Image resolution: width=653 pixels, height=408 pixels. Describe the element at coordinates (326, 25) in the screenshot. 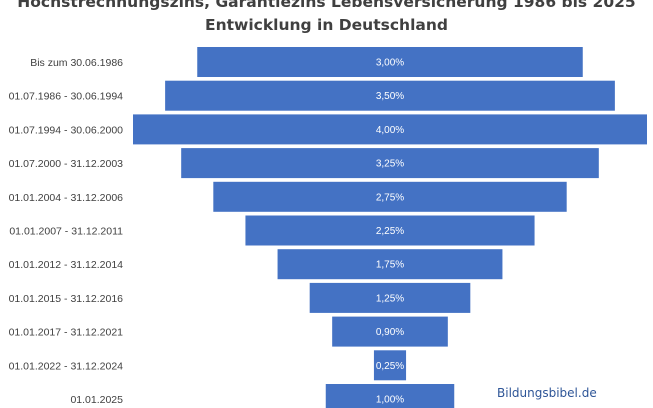

I see `chart-title-line-2: Entwicklung in Deutschland` at that location.